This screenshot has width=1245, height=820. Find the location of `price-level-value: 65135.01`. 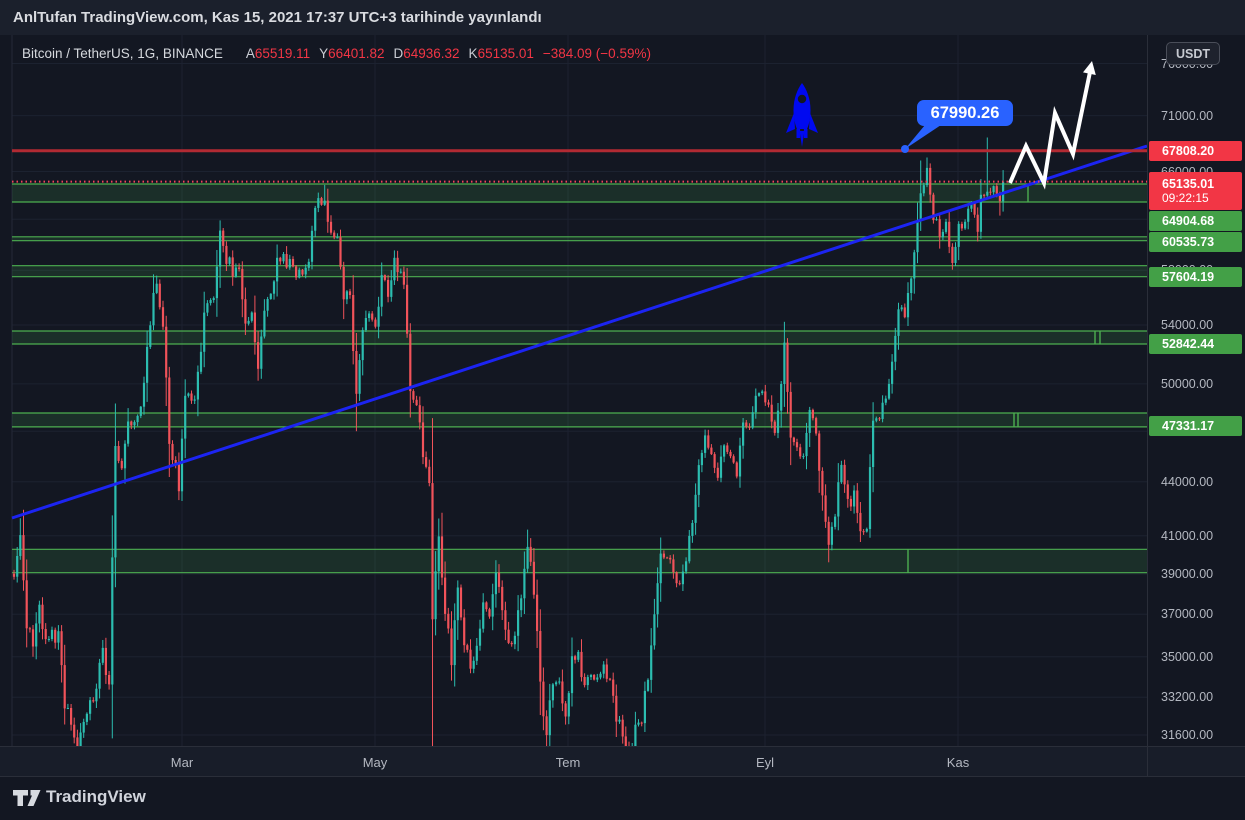

price-level-value: 65135.01 is located at coordinates (1188, 184).